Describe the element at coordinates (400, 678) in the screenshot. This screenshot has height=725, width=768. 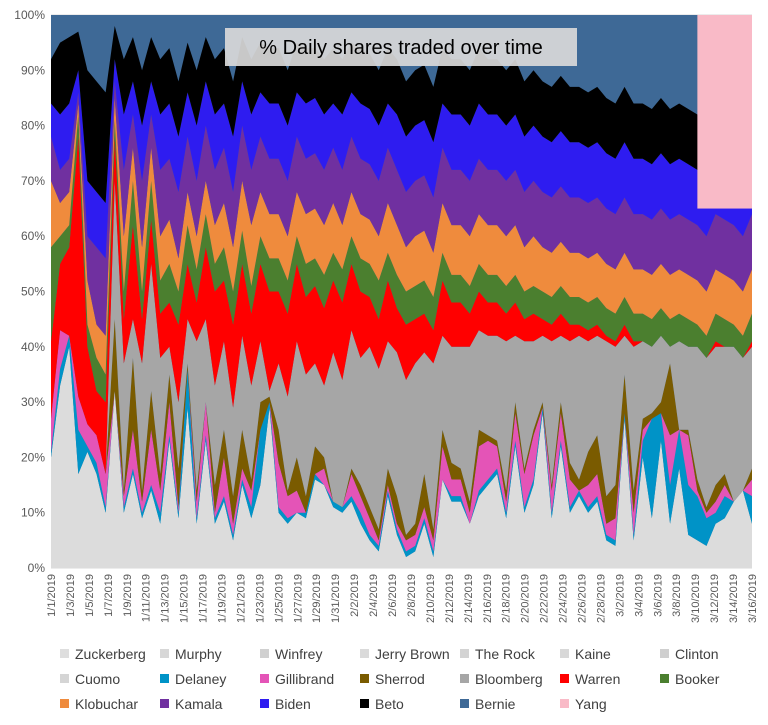
I see `legend-label: Sherrod` at that location.